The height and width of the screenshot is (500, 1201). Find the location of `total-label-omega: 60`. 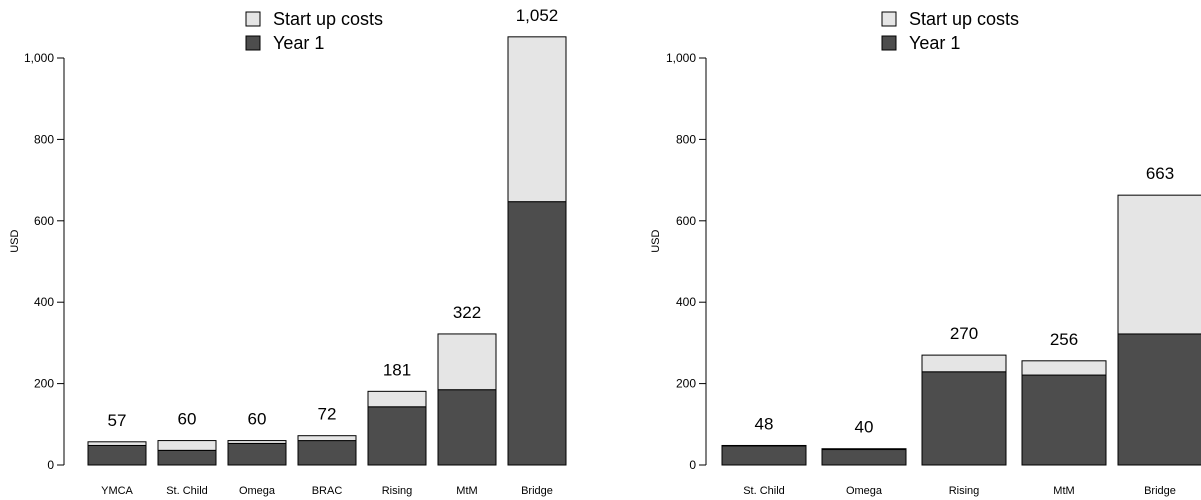

total-label-omega: 60 is located at coordinates (257, 419).